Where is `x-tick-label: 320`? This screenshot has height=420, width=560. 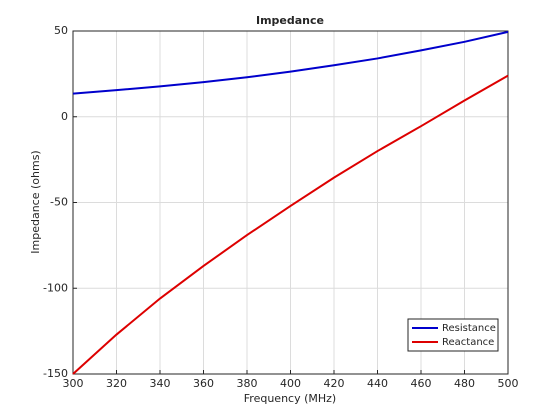
x-tick-label: 320 is located at coordinates (116, 383).